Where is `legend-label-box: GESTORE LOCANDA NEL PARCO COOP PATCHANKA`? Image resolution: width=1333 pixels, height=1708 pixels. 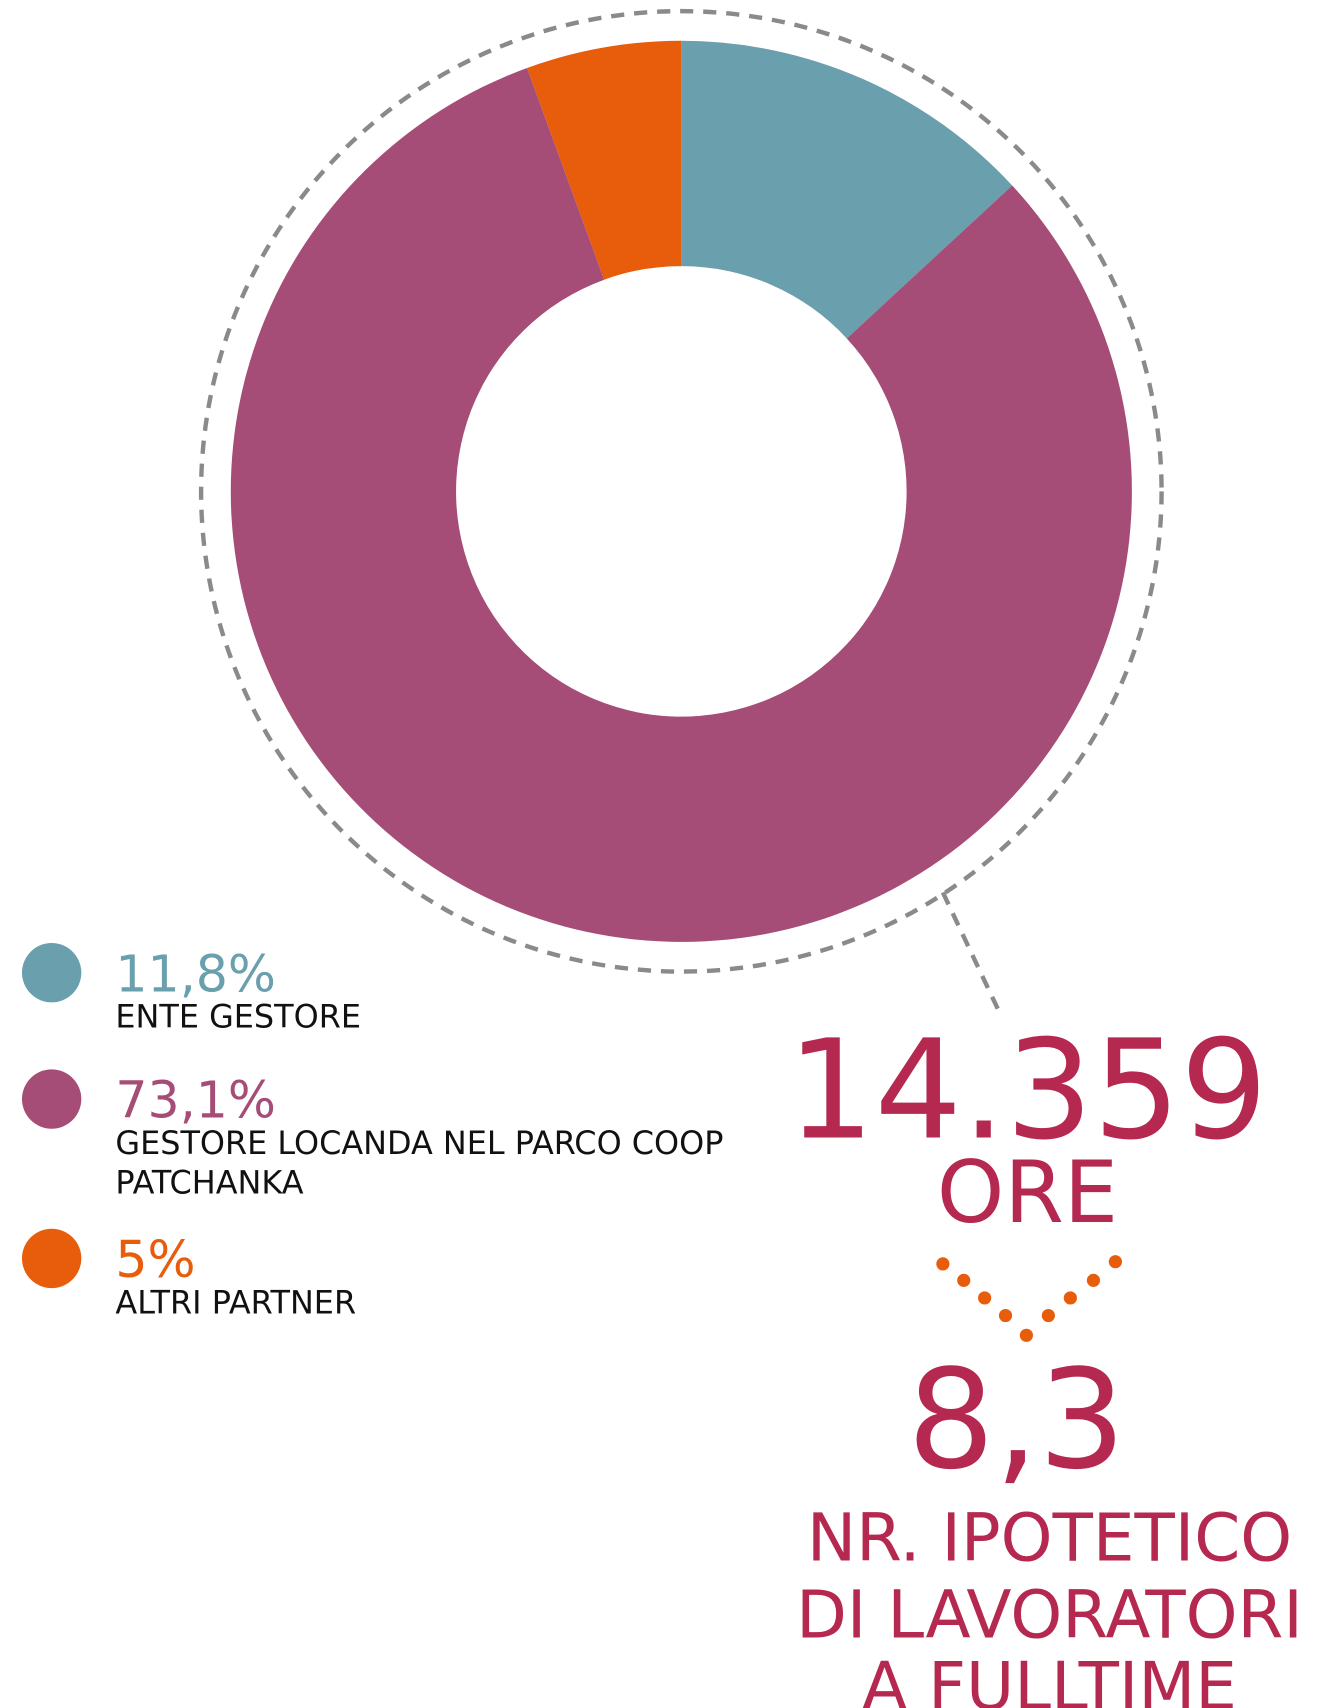 legend-label-box: GESTORE LOCANDA NEL PARCO COOP PATCHANKA is located at coordinates (419, 1163).